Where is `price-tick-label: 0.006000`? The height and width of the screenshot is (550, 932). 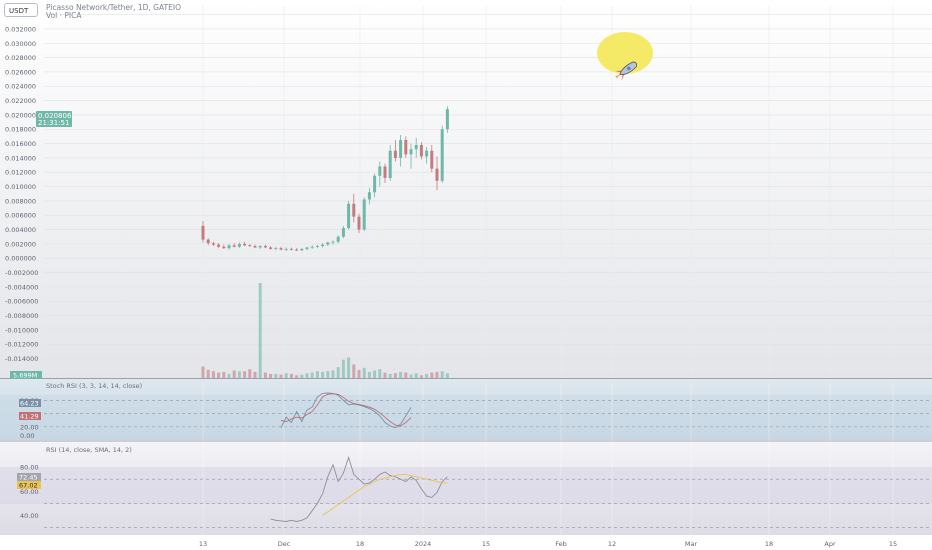 price-tick-label: 0.006000 is located at coordinates (20, 216).